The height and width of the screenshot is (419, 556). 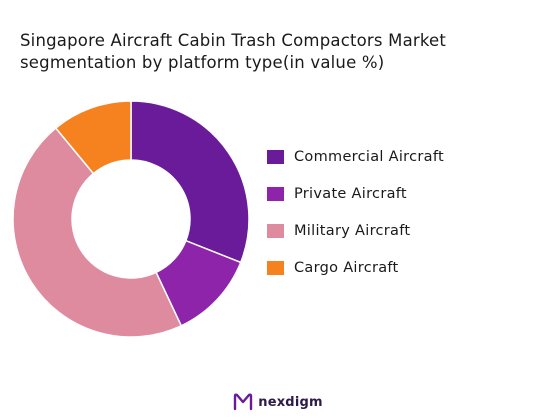 I want to click on donut-slice-cargo, so click(x=93, y=137).